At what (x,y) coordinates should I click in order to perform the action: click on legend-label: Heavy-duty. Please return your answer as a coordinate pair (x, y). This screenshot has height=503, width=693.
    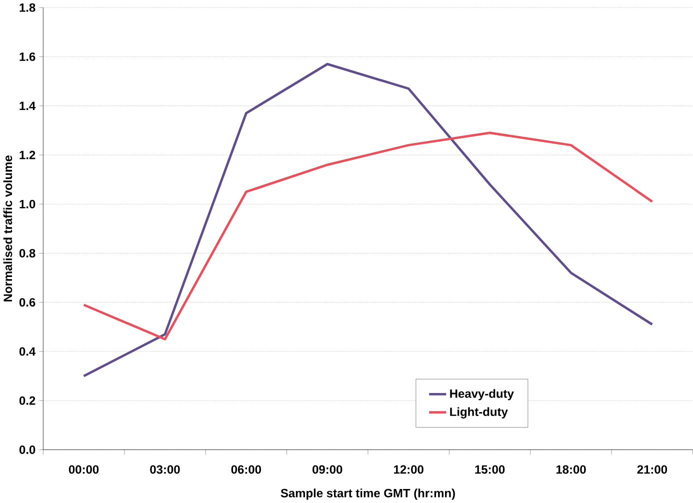
    Looking at the image, I should click on (482, 394).